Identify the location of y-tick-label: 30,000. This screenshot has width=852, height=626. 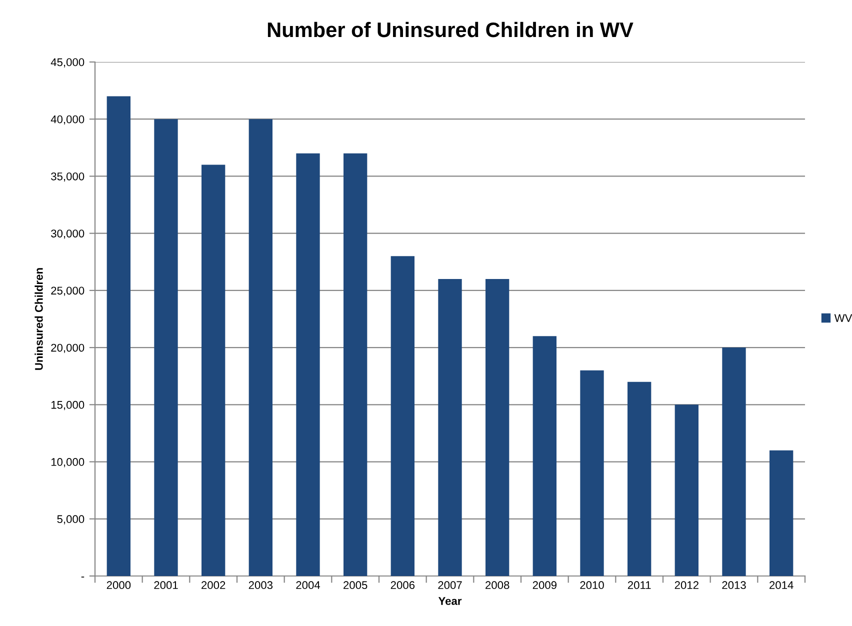
(67, 234).